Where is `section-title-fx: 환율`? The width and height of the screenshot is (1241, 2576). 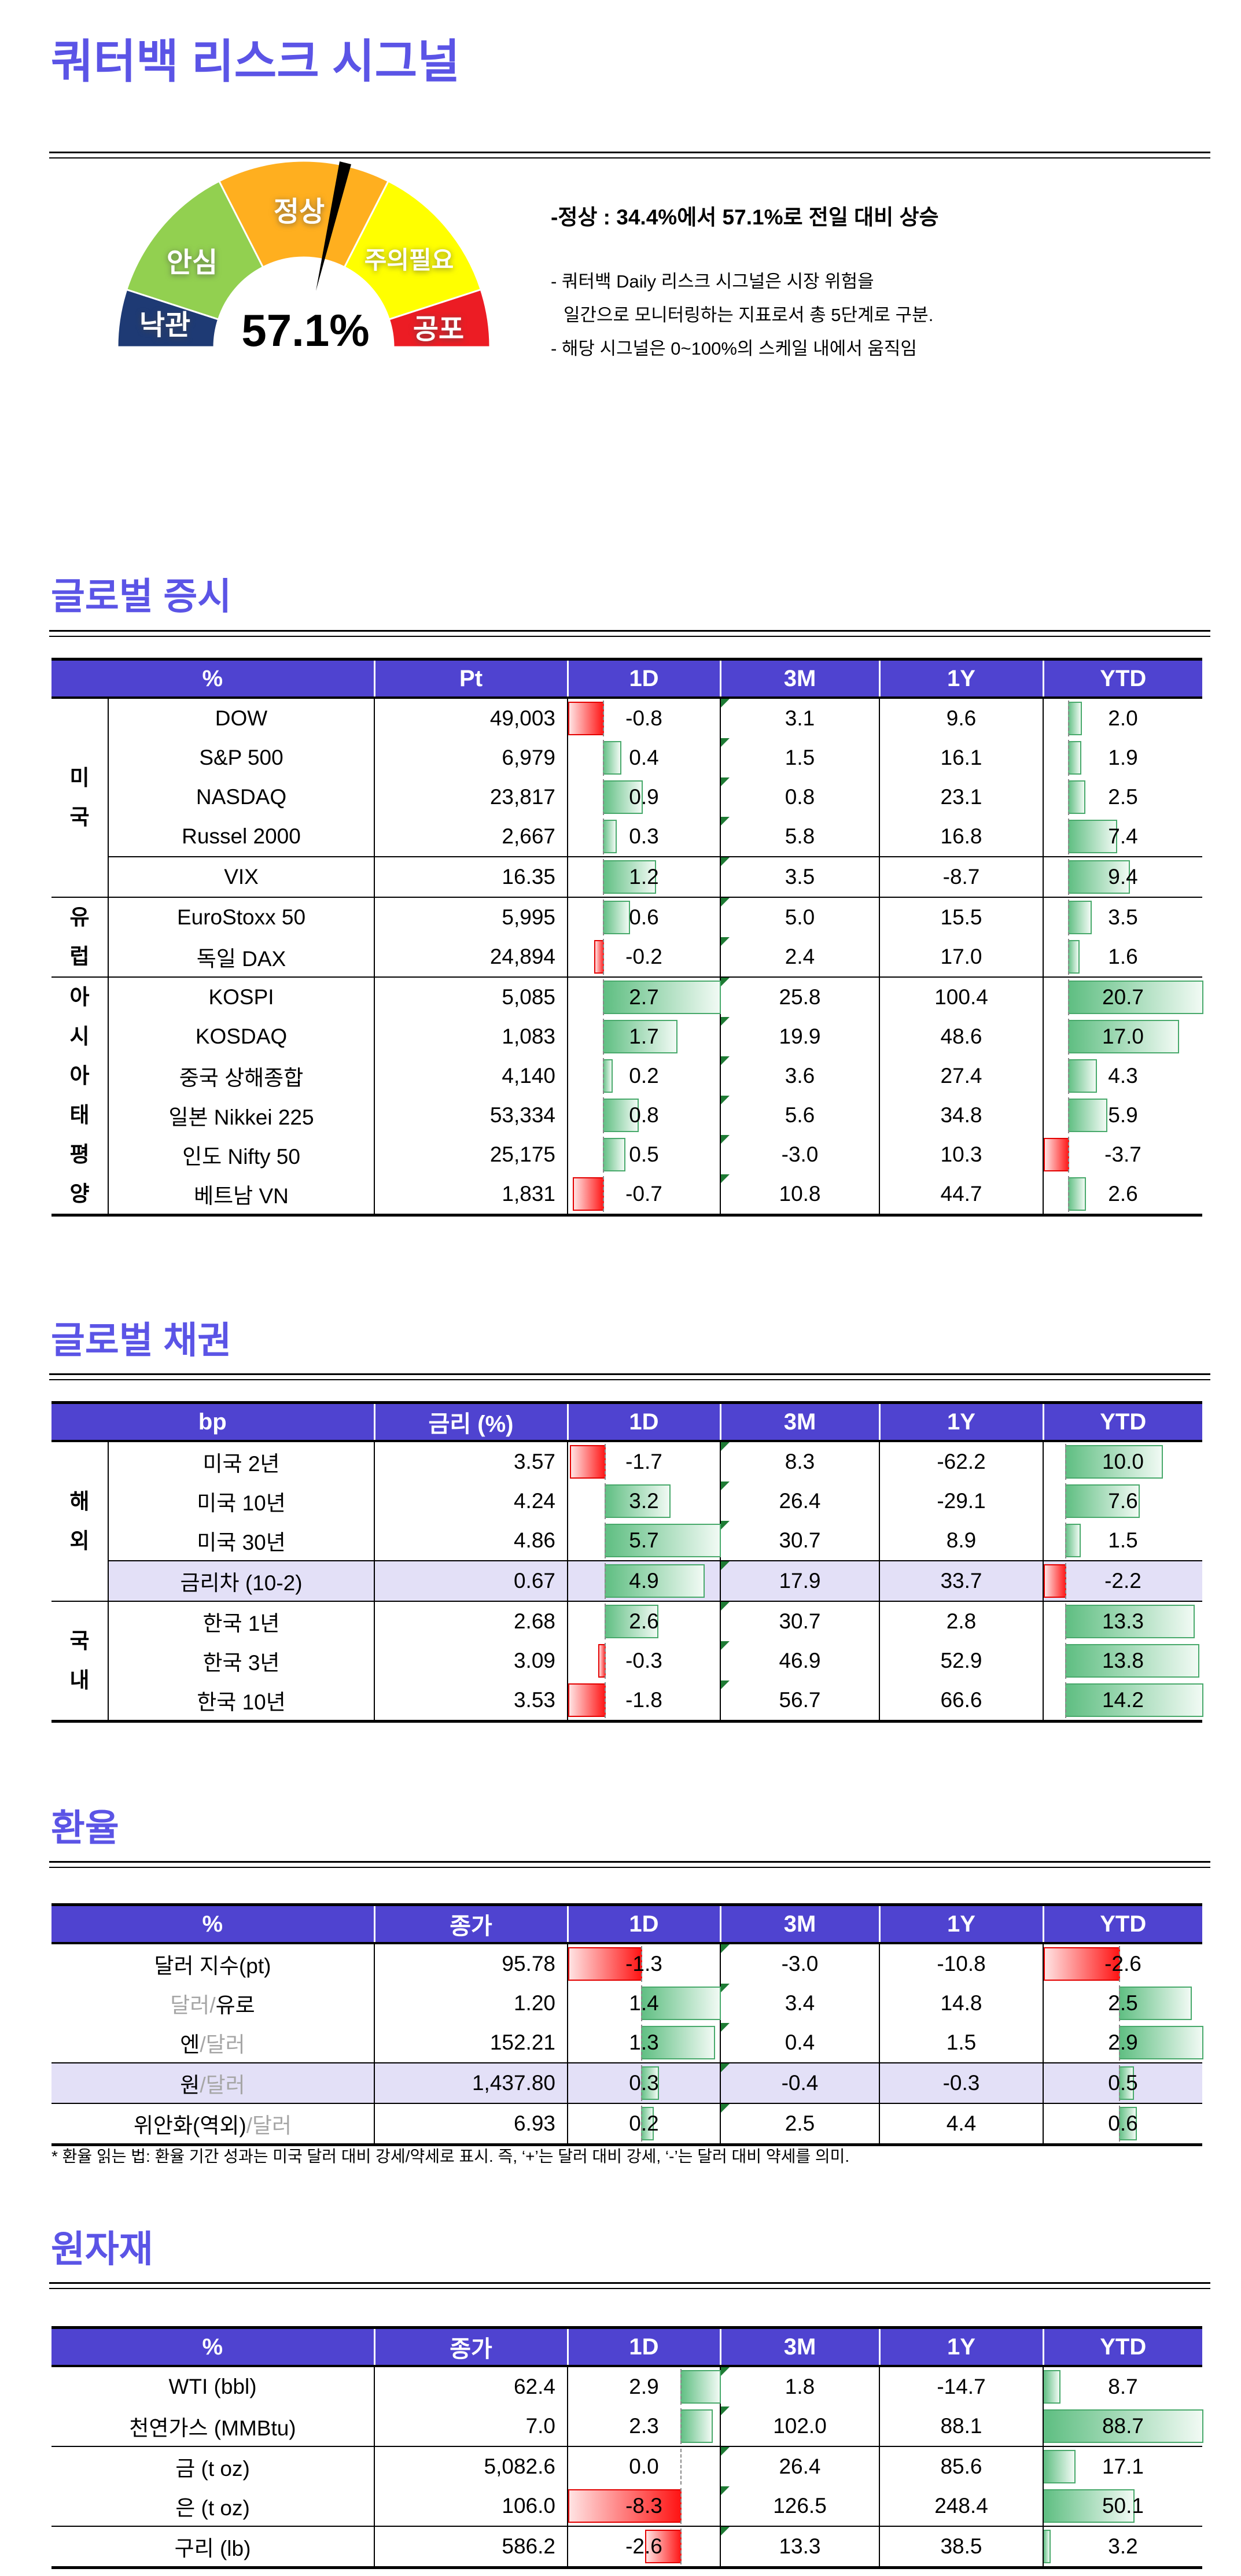 section-title-fx: 환율 is located at coordinates (85, 1828).